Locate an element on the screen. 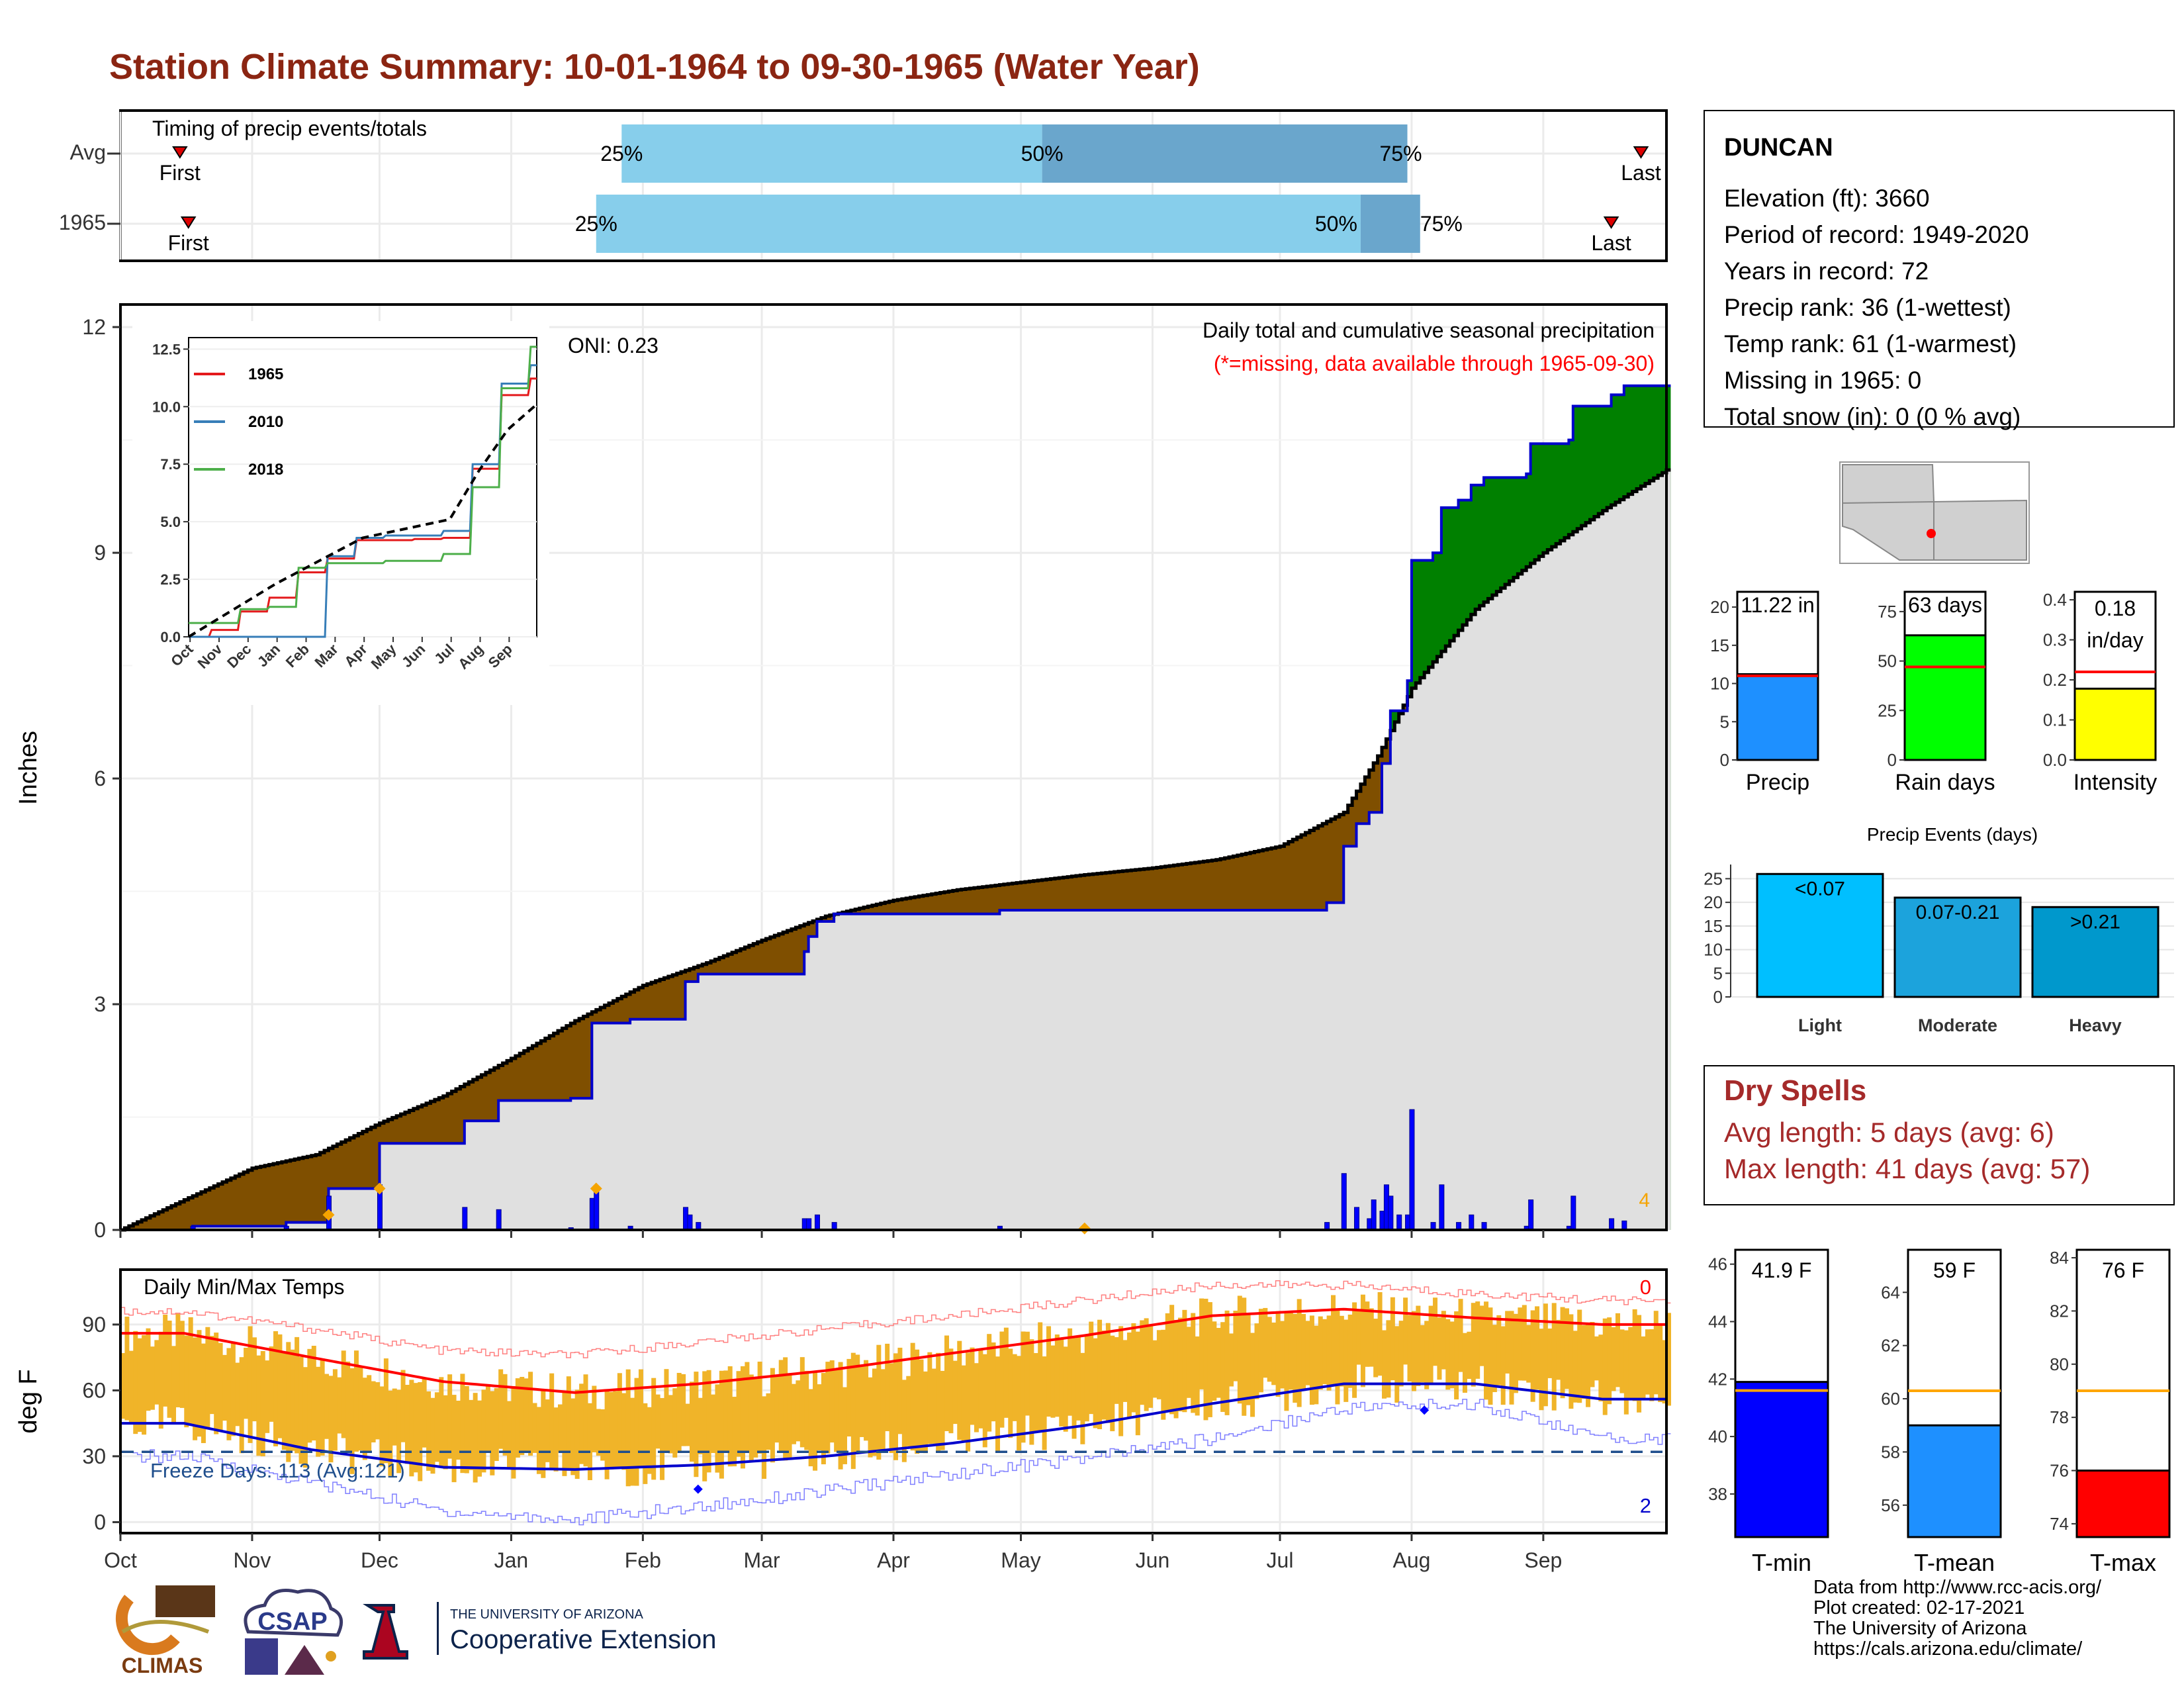 This screenshot has width=2184, height=1688. x-month-label: Aug is located at coordinates (1411, 1560).